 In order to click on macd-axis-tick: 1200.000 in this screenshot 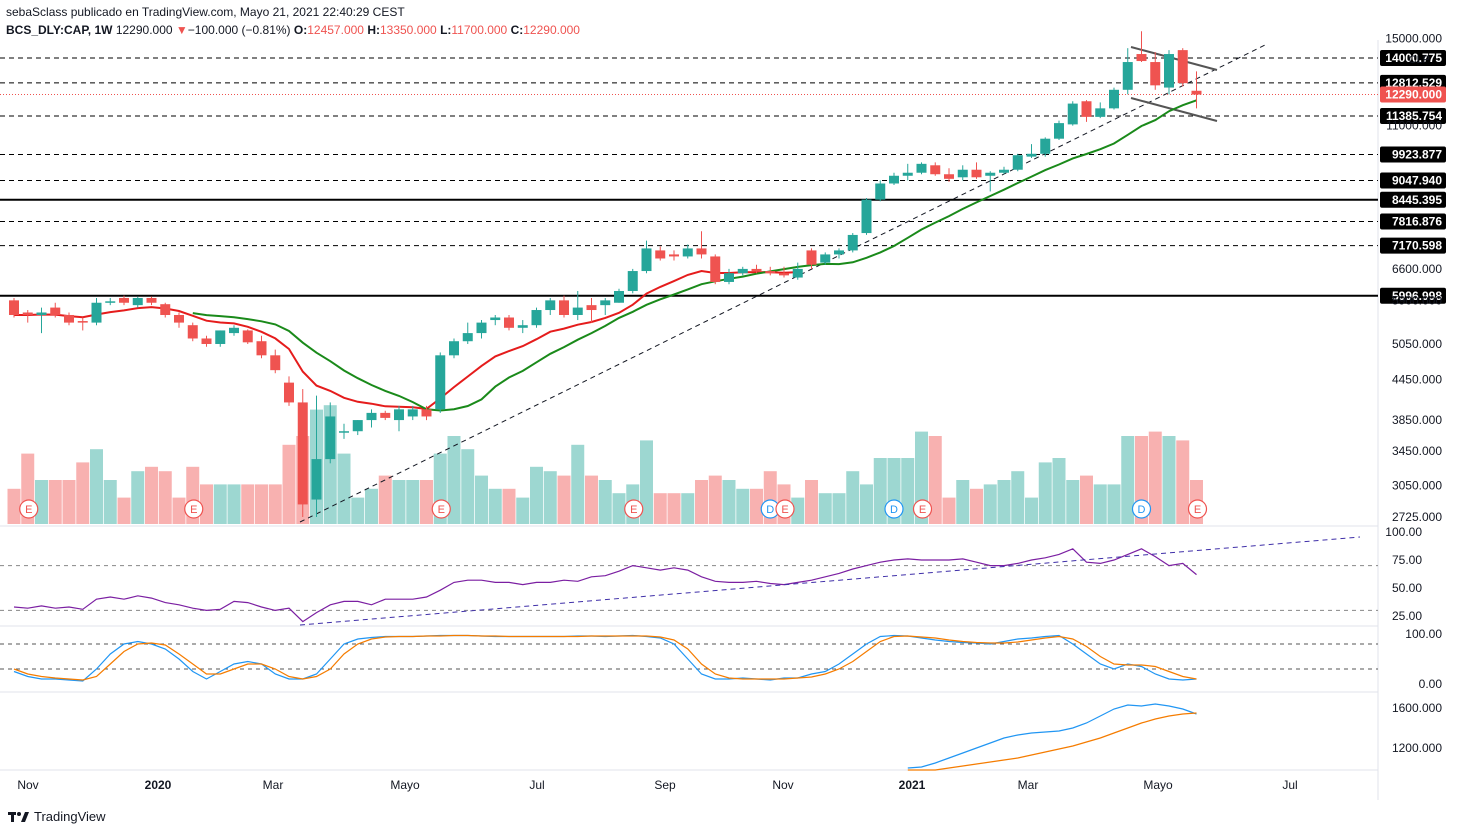, I will do `click(1417, 748)`.